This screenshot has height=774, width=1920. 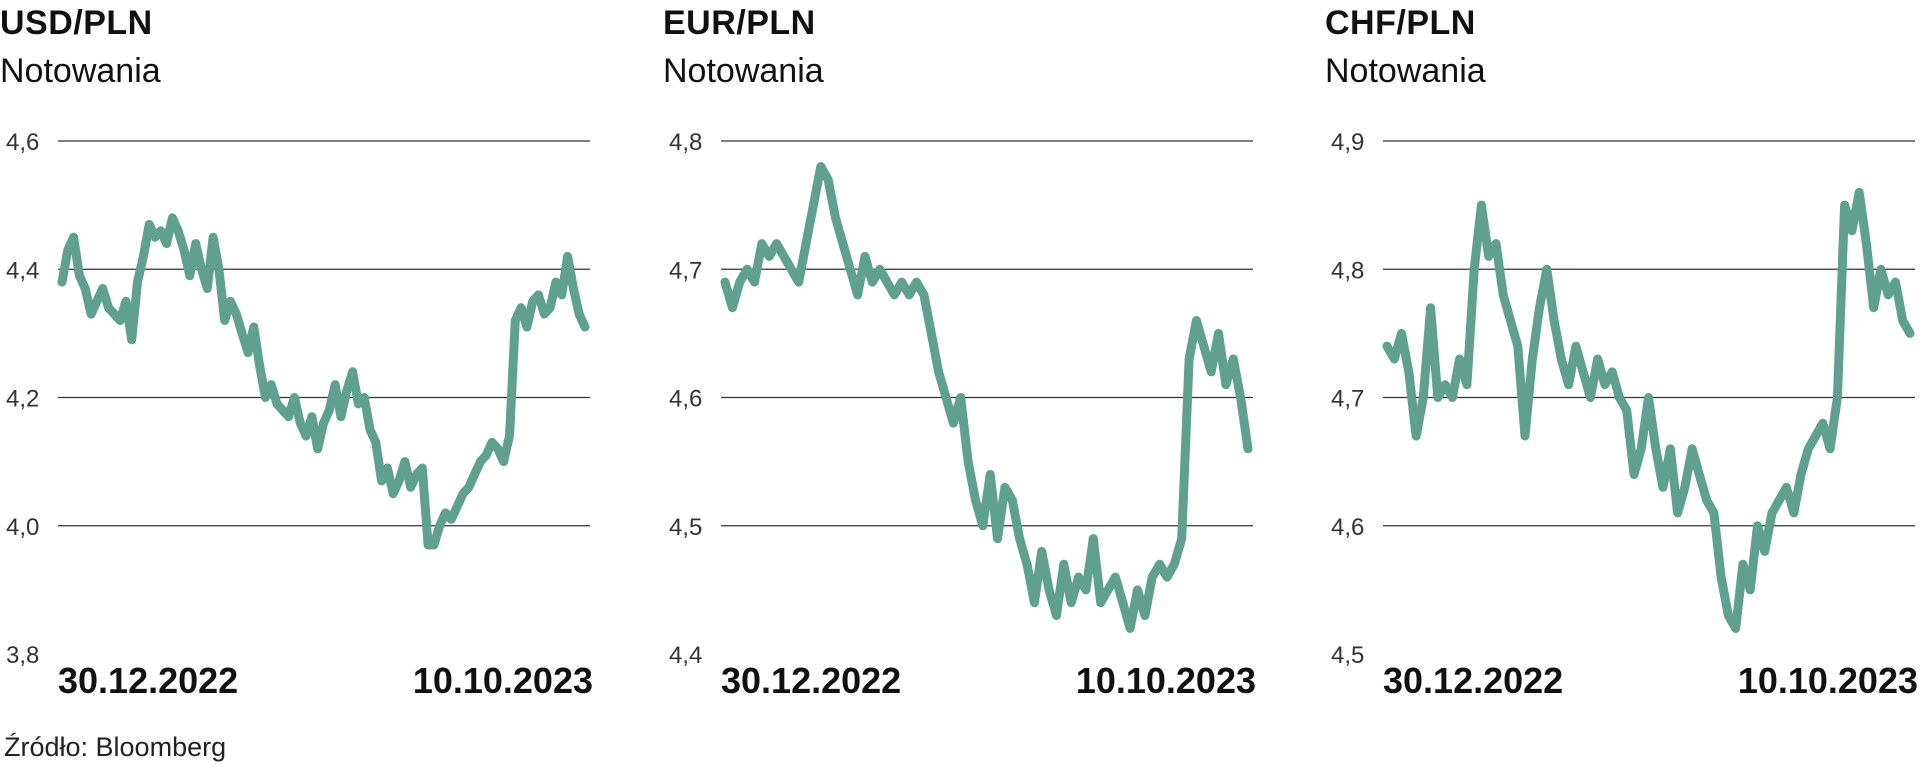 I want to click on y-tick-label: 4,2, so click(x=22, y=399).